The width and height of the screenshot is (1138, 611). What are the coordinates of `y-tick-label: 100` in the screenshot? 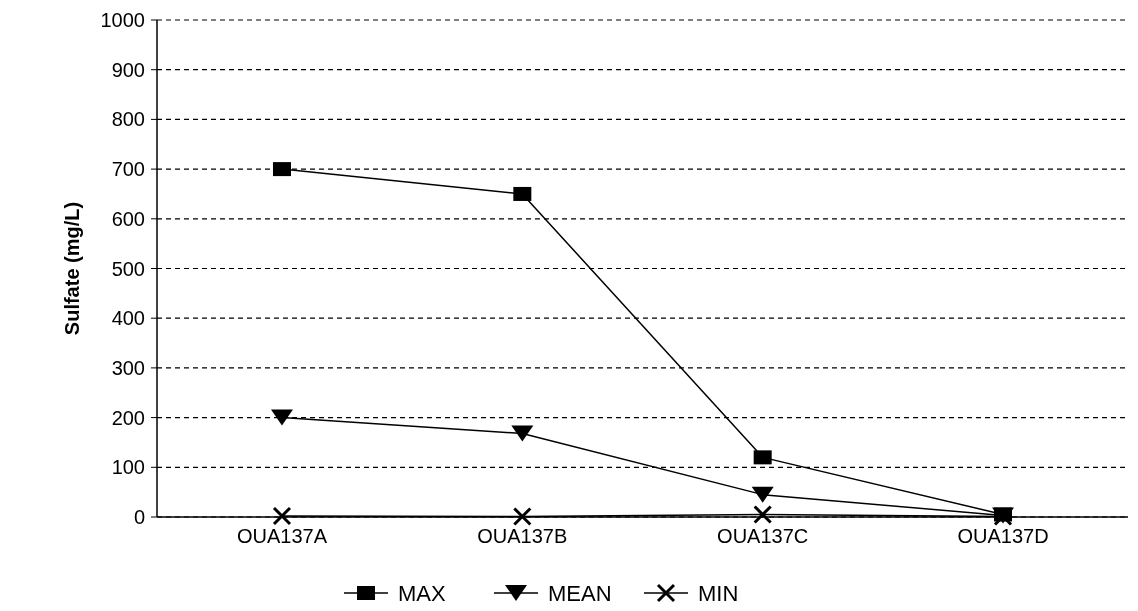 It's located at (128, 467).